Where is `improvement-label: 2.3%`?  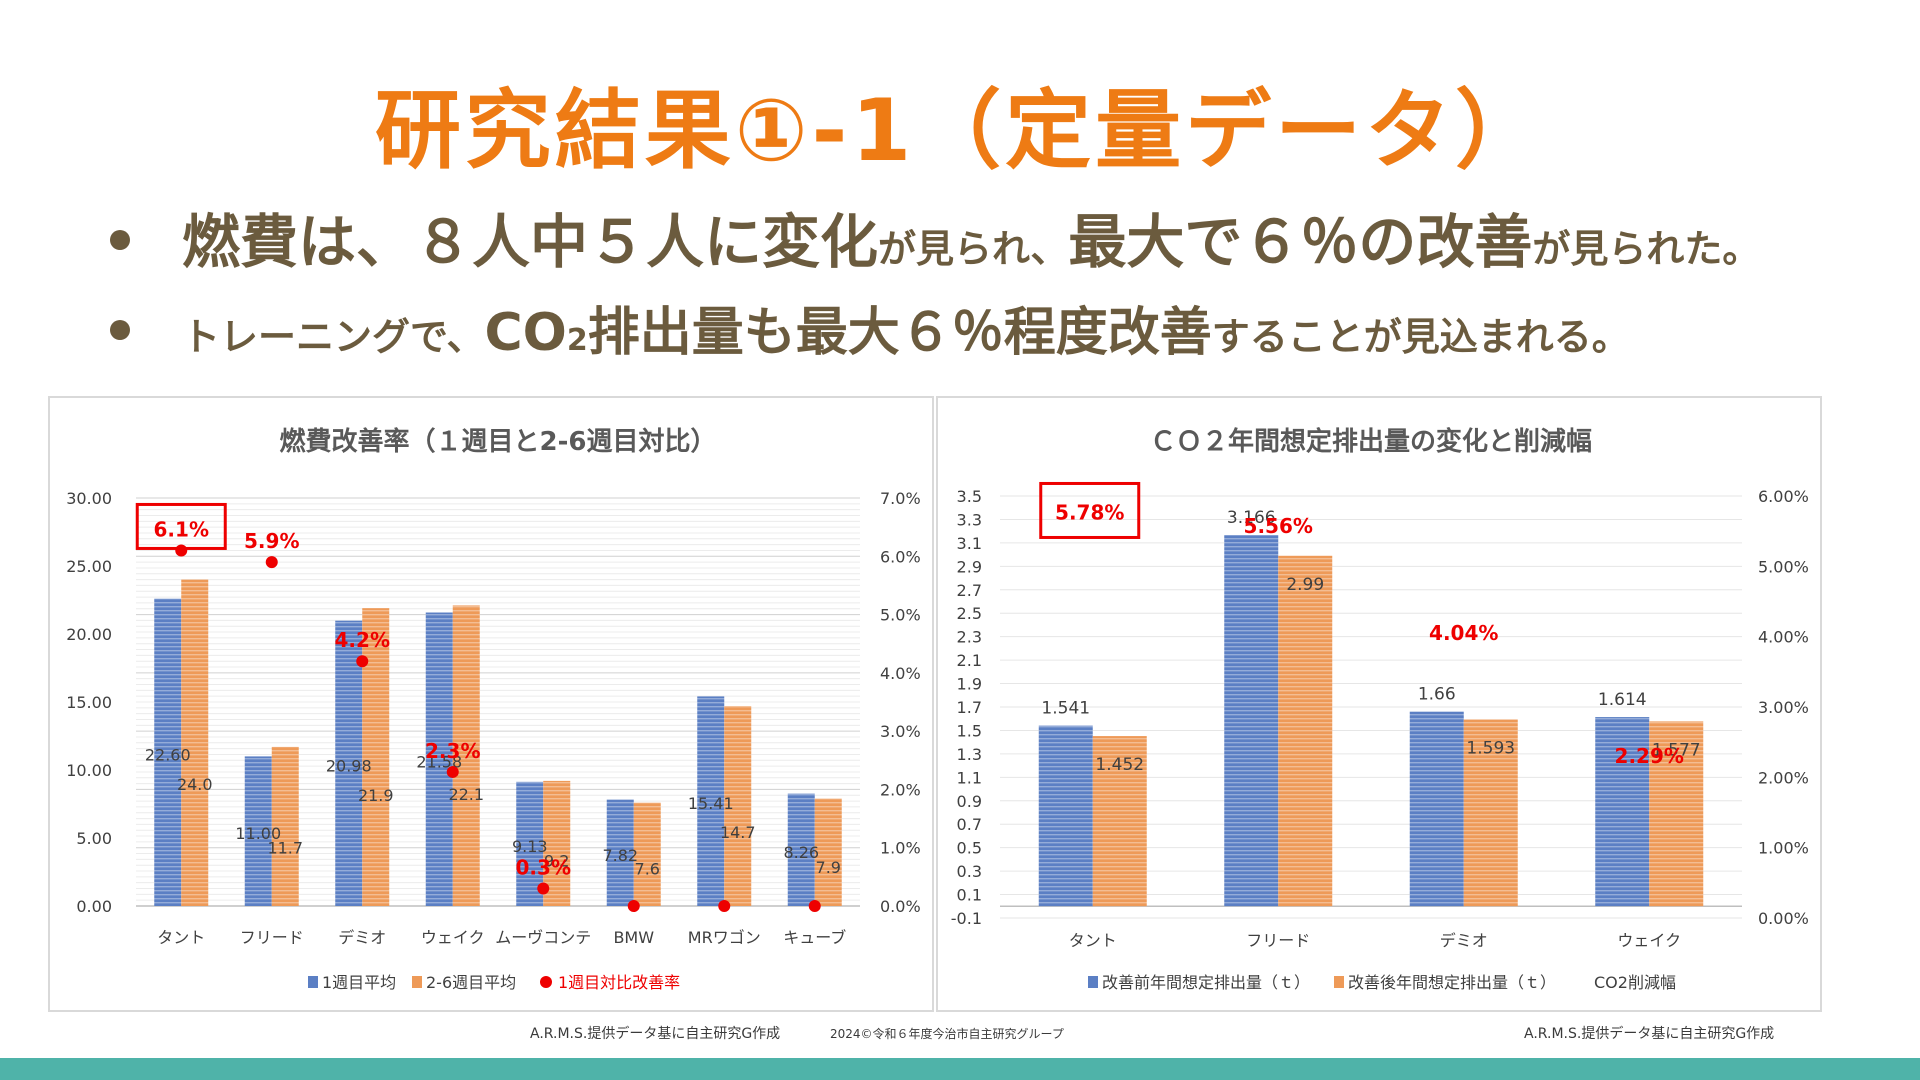 improvement-label: 2.3% is located at coordinates (452, 751).